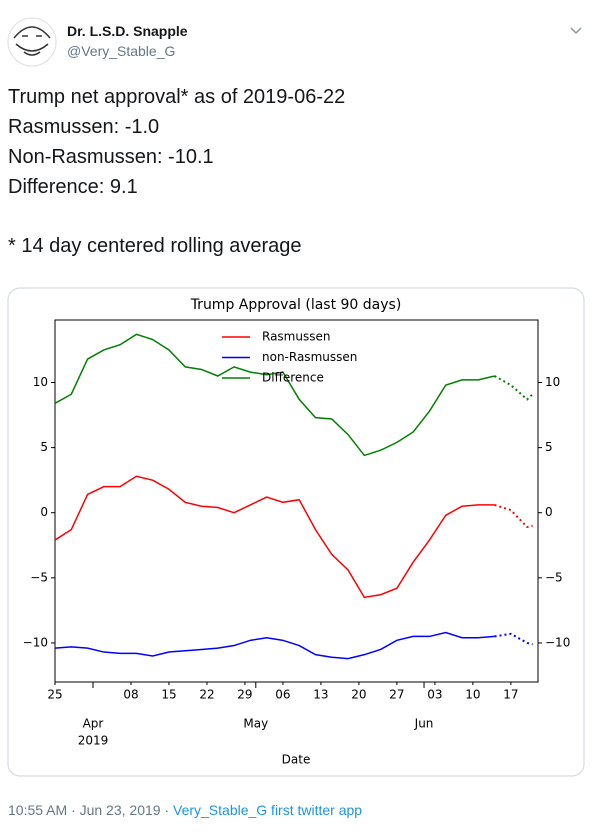 This screenshot has height=837, width=597. What do you see at coordinates (282, 695) in the screenshot?
I see `x-tick-label: 06` at bounding box center [282, 695].